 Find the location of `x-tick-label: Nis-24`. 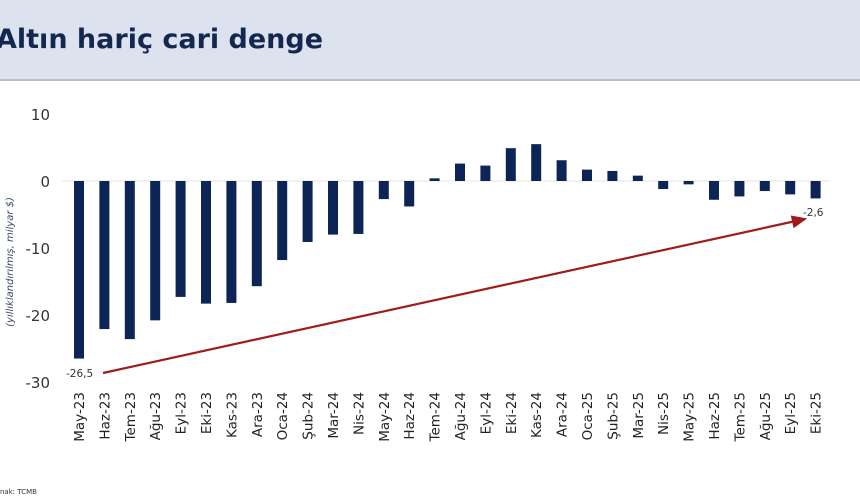

x-tick-label: Nis-24 is located at coordinates (359, 413).